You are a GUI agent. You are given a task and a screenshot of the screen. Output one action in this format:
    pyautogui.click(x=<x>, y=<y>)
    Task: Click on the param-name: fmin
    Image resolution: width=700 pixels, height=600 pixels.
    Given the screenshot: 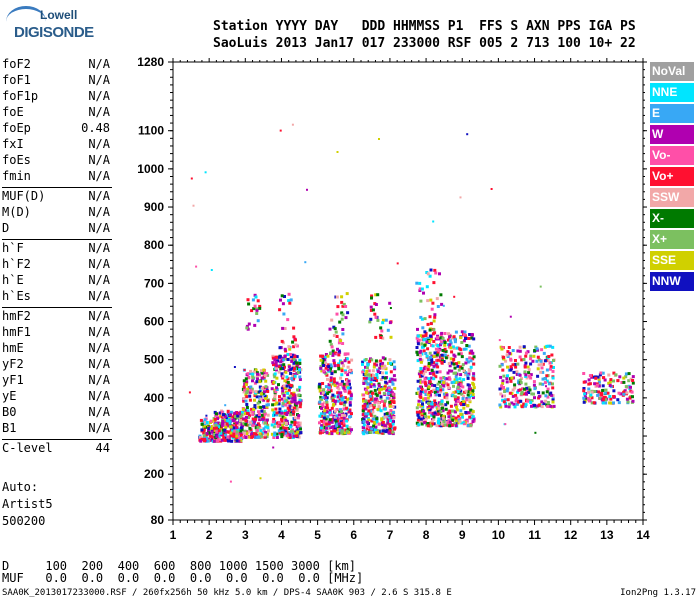 What is the action you would take?
    pyautogui.click(x=16, y=176)
    